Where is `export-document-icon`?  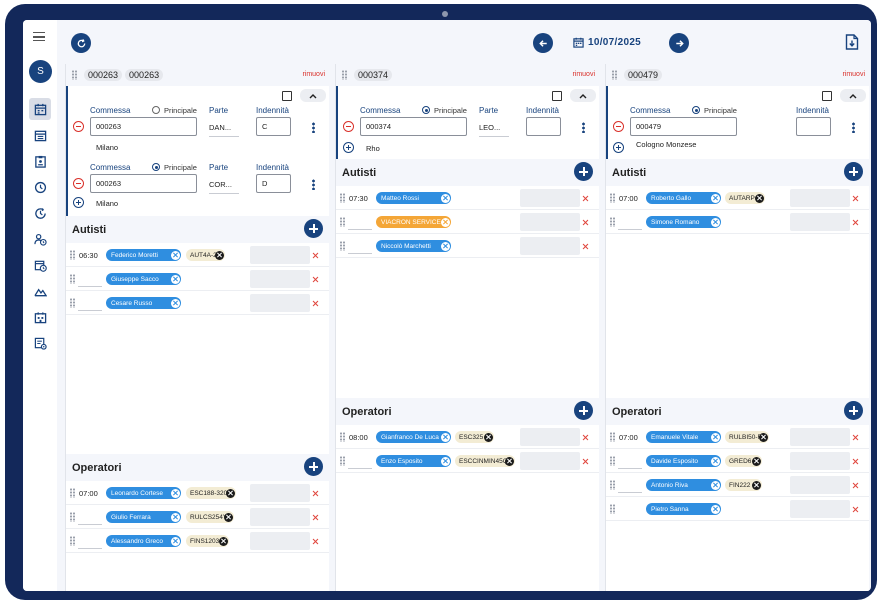 export-document-icon is located at coordinates (852, 42).